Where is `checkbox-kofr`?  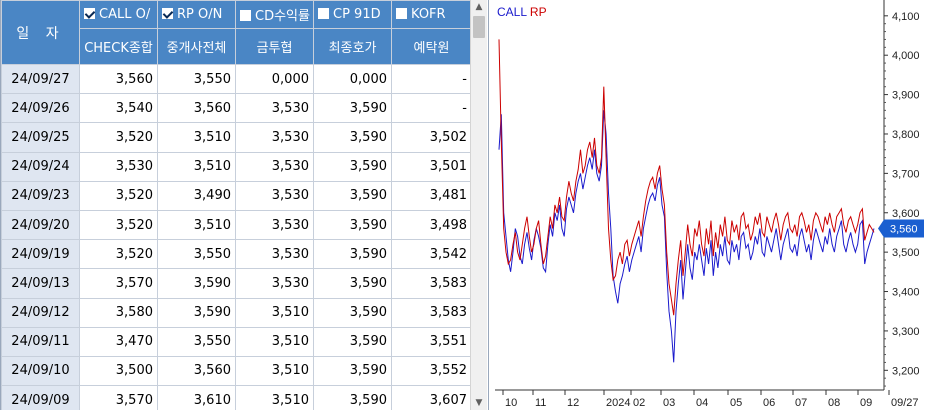 checkbox-kofr is located at coordinates (401, 13).